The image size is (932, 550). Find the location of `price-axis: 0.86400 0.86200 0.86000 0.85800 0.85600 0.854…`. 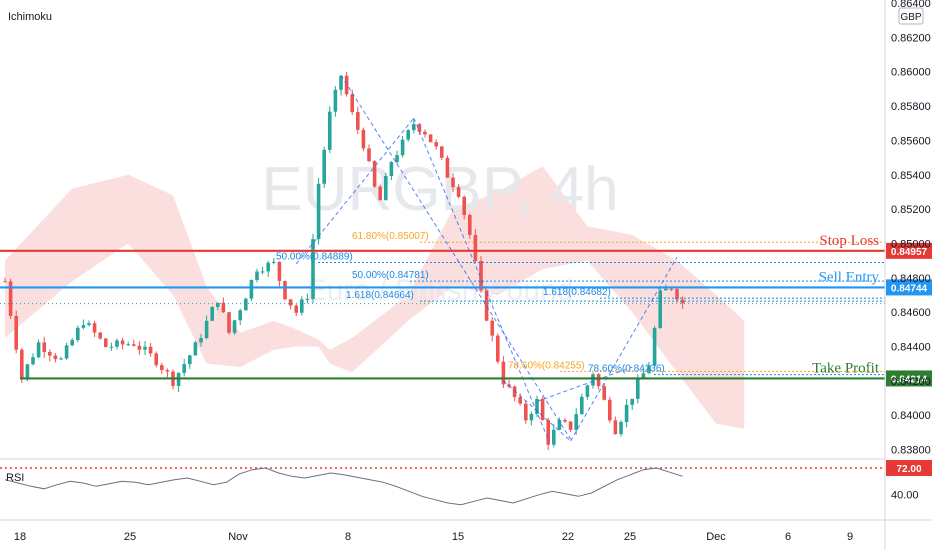

price-axis: 0.86400 0.86200 0.86000 0.85800 0.85600 0.854… is located at coordinates (911, 228).